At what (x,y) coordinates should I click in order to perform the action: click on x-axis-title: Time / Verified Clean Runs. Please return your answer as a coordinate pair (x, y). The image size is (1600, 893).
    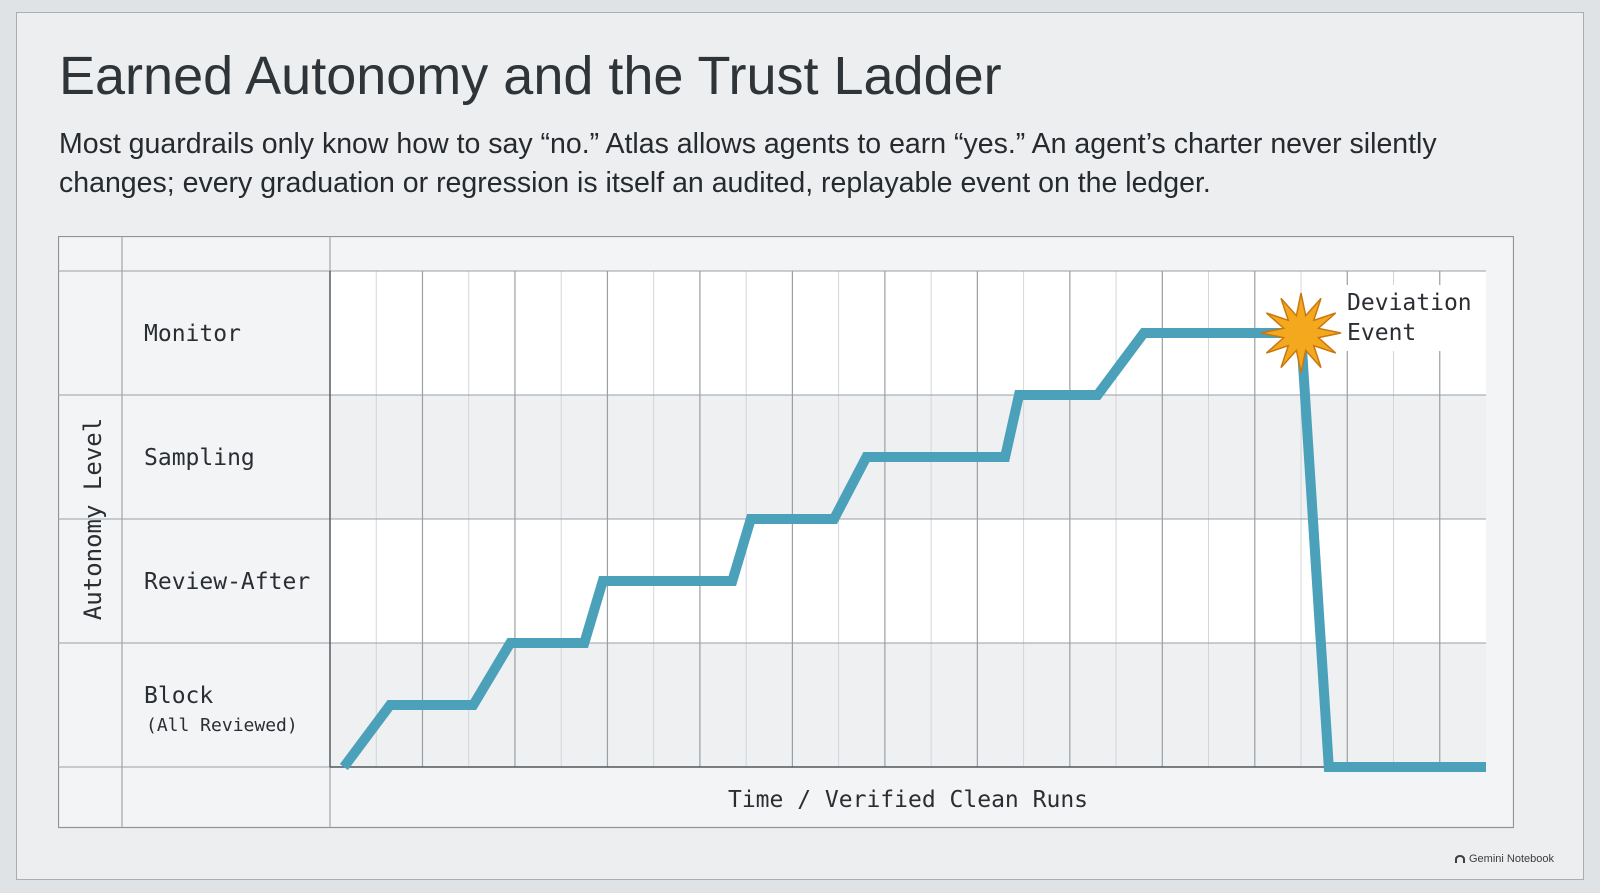
    Looking at the image, I should click on (908, 800).